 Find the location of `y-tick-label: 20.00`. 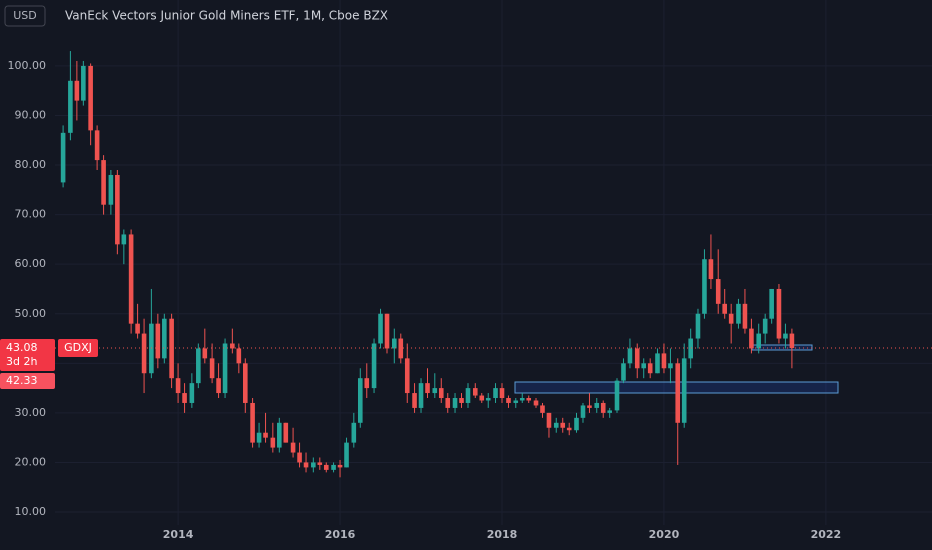

y-tick-label: 20.00 is located at coordinates (31, 461).